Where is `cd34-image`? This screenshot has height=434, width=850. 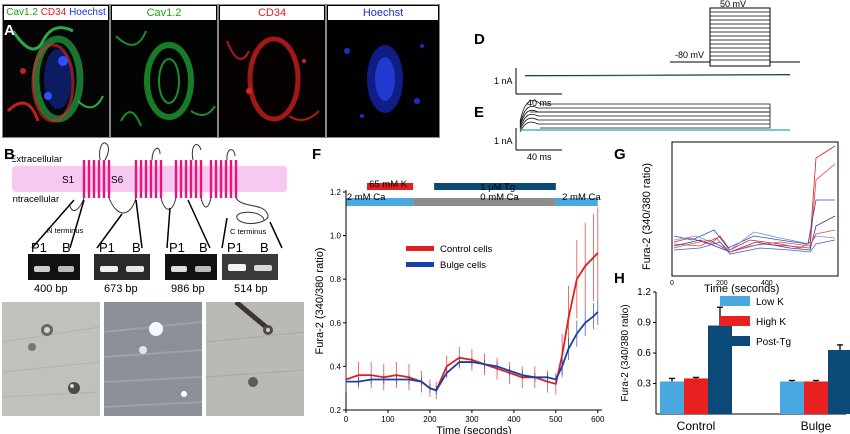 cd34-image is located at coordinates (272, 79).